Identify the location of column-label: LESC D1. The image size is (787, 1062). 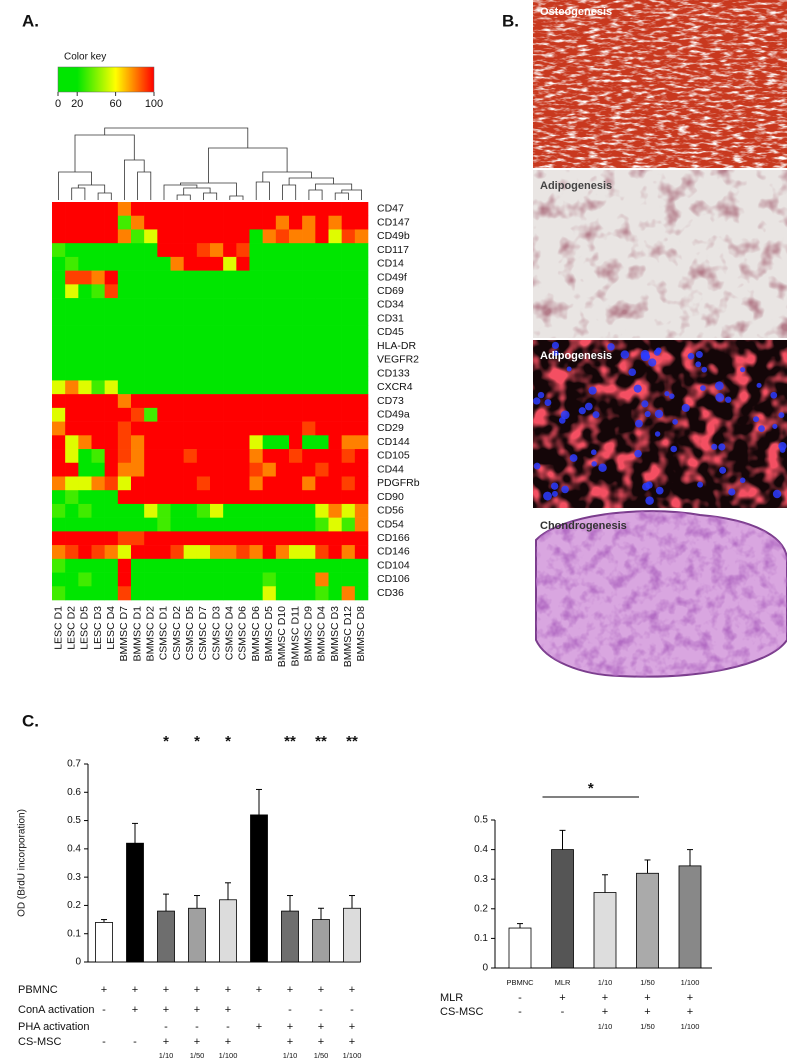
(58, 628).